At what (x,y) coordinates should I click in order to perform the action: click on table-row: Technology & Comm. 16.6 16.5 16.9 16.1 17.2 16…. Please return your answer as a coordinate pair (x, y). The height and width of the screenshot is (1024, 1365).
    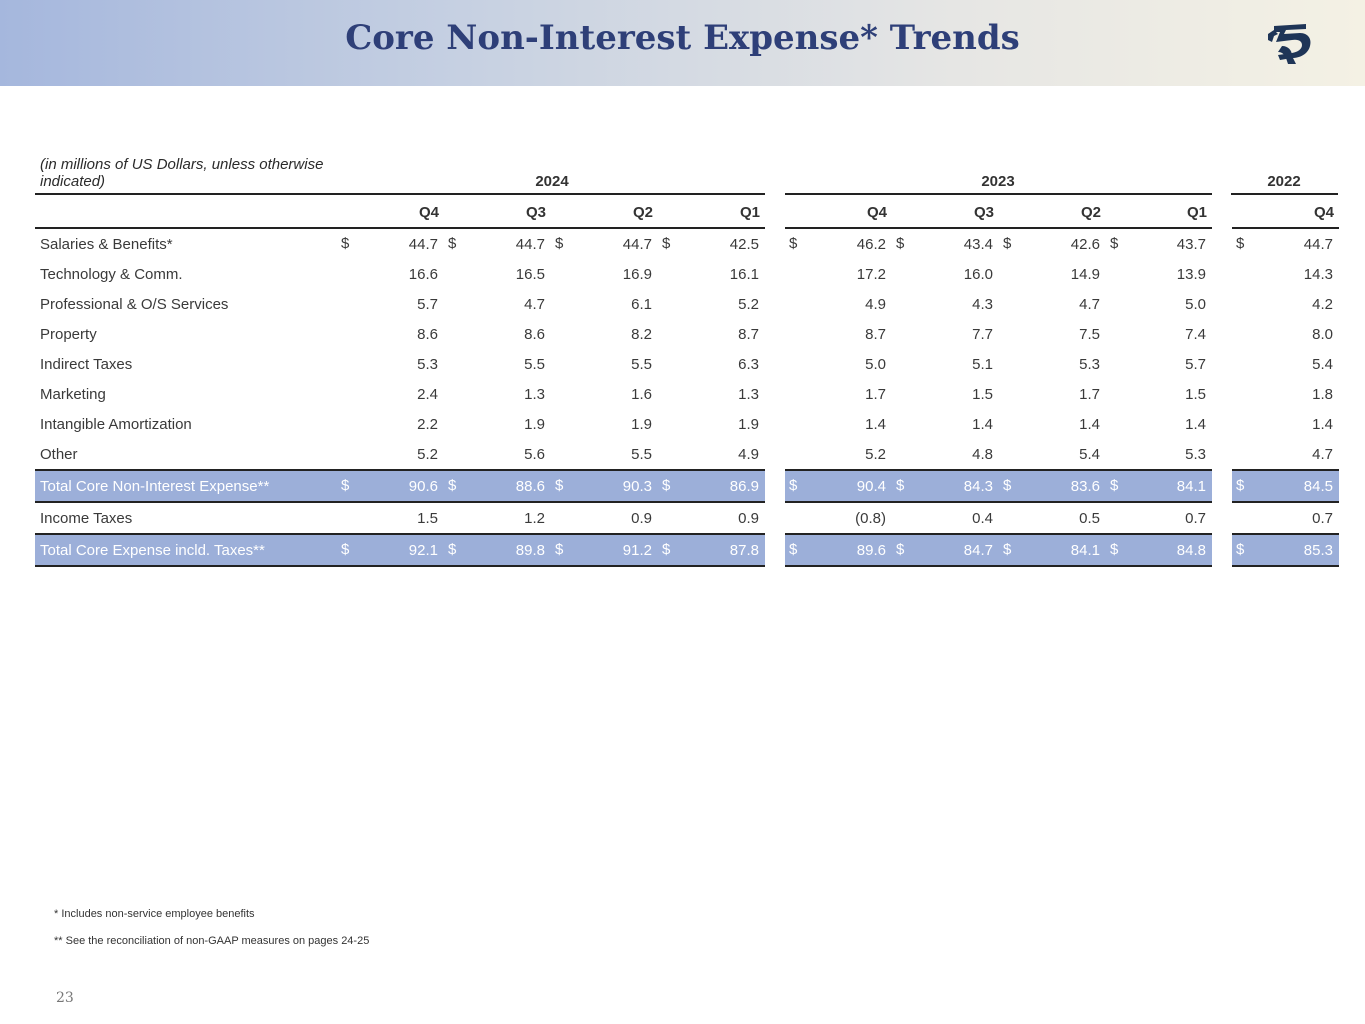
    Looking at the image, I should click on (687, 274).